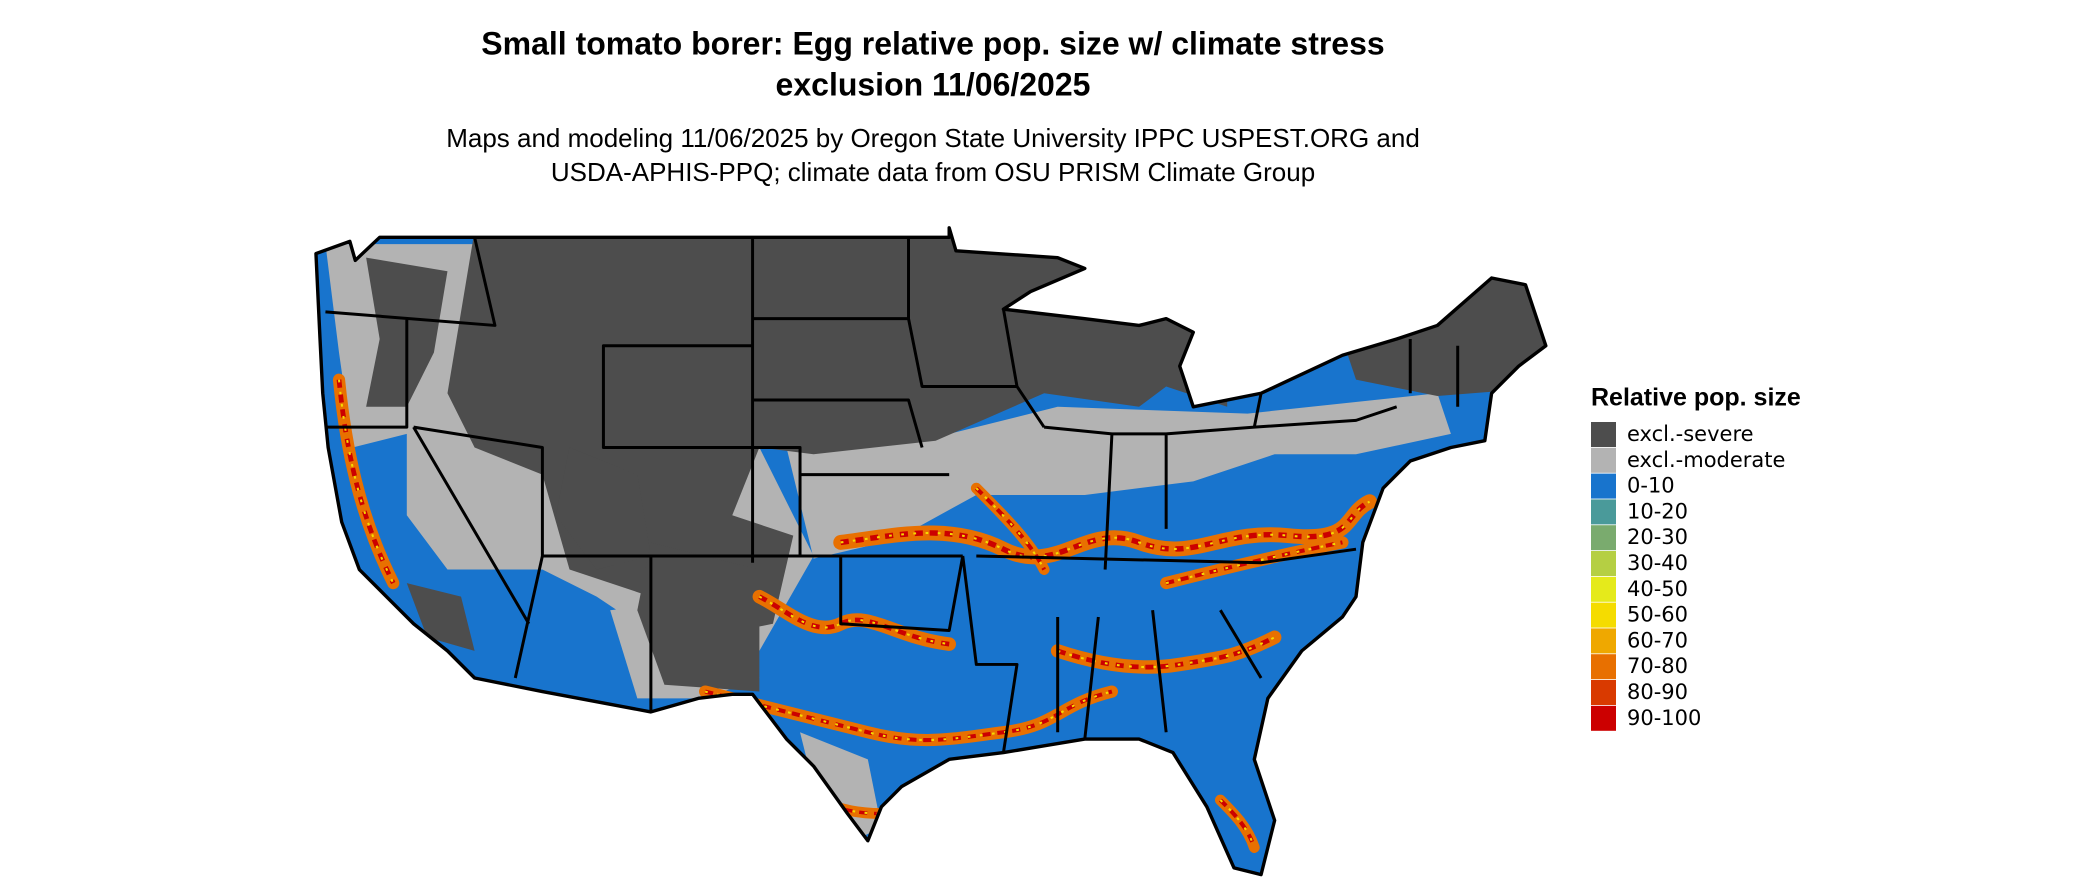 Image resolution: width=2100 pixels, height=892 pixels. What do you see at coordinates (1657, 563) in the screenshot?
I see `legend-label: 30-40` at bounding box center [1657, 563].